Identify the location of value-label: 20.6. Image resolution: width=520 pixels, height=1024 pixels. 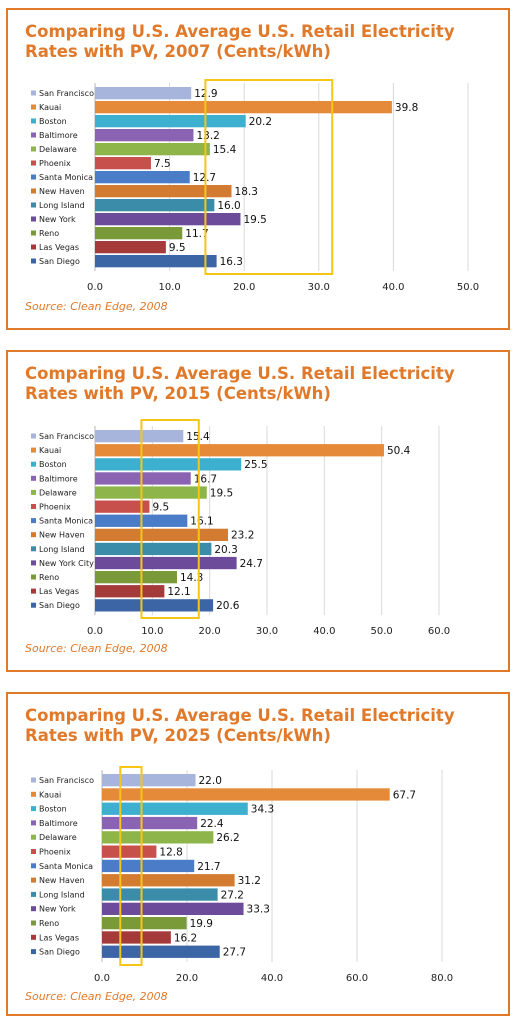
(228, 606).